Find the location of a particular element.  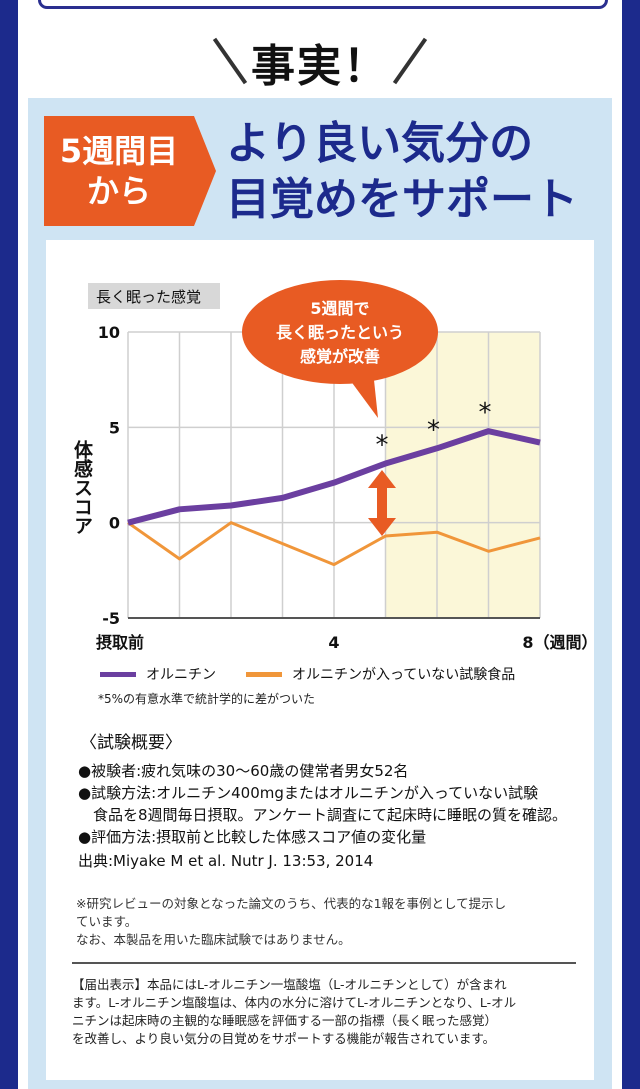

y-tick-label: -5 is located at coordinates (111, 618).